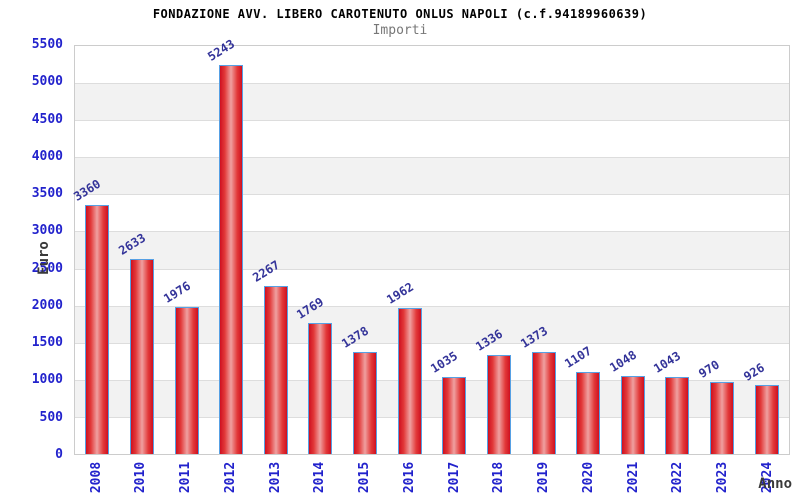 The image size is (800, 500). What do you see at coordinates (408, 250) in the screenshot?
I see `bar-slot: 1962` at bounding box center [408, 250].